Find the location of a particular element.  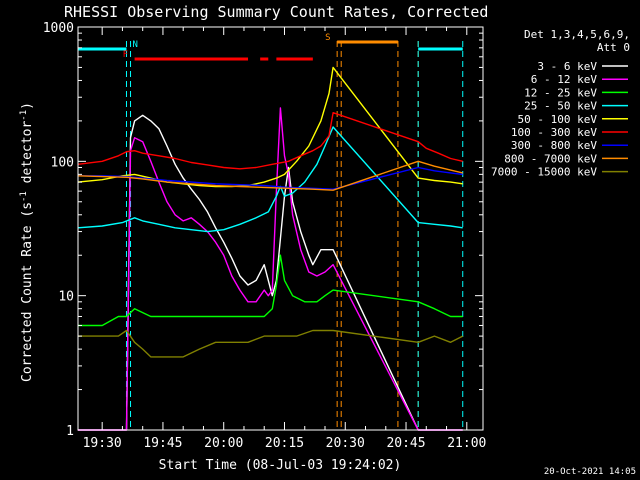

y-tick-label-0: 1 is located at coordinates (70, 431).